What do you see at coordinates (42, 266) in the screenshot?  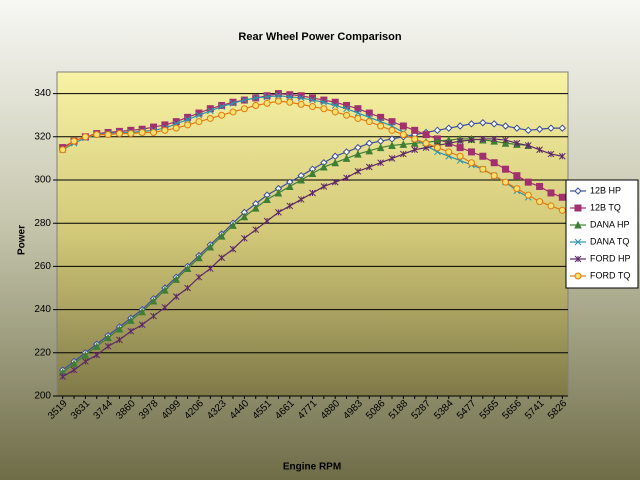 I see `y-tick-label: 260` at bounding box center [42, 266].